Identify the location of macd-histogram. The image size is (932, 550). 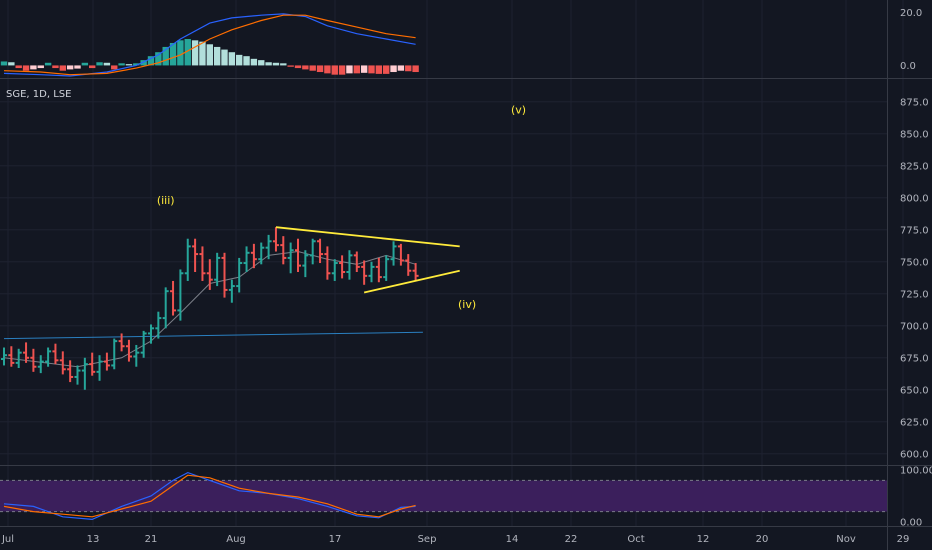
(209, 57).